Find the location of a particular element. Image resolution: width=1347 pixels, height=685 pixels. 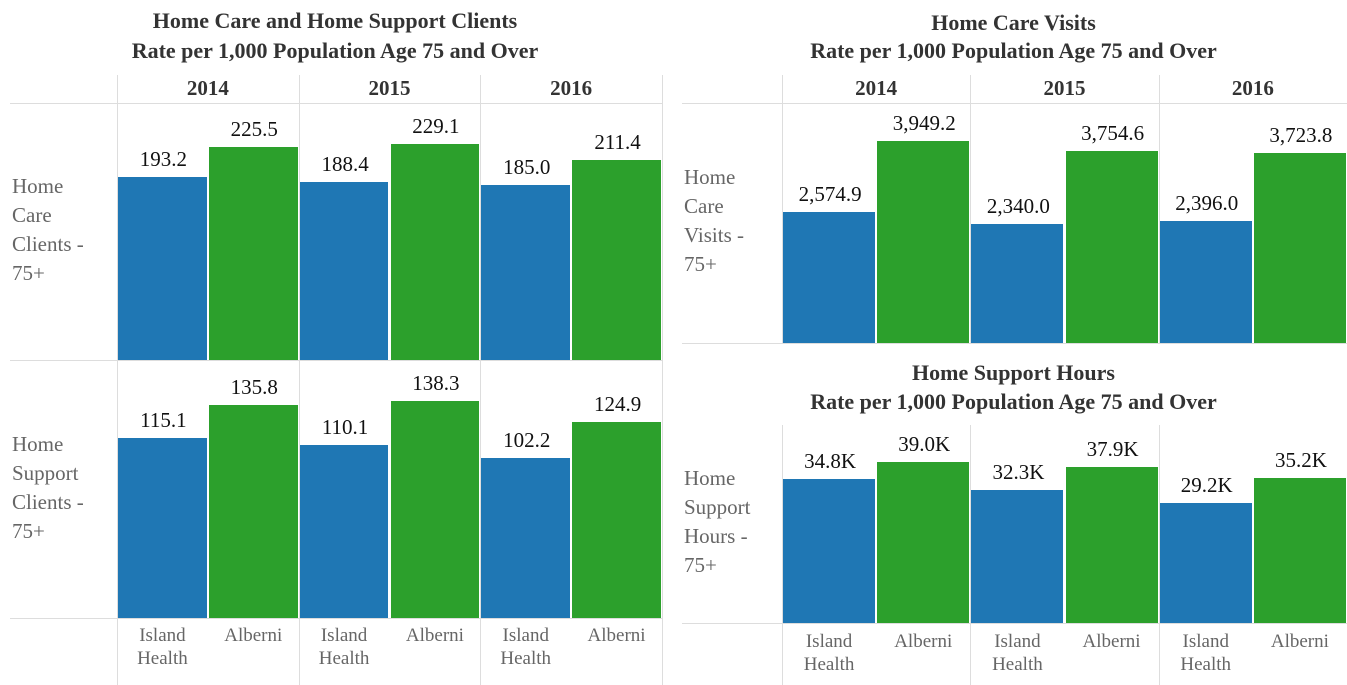

data-label: 188.4 is located at coordinates (345, 163).